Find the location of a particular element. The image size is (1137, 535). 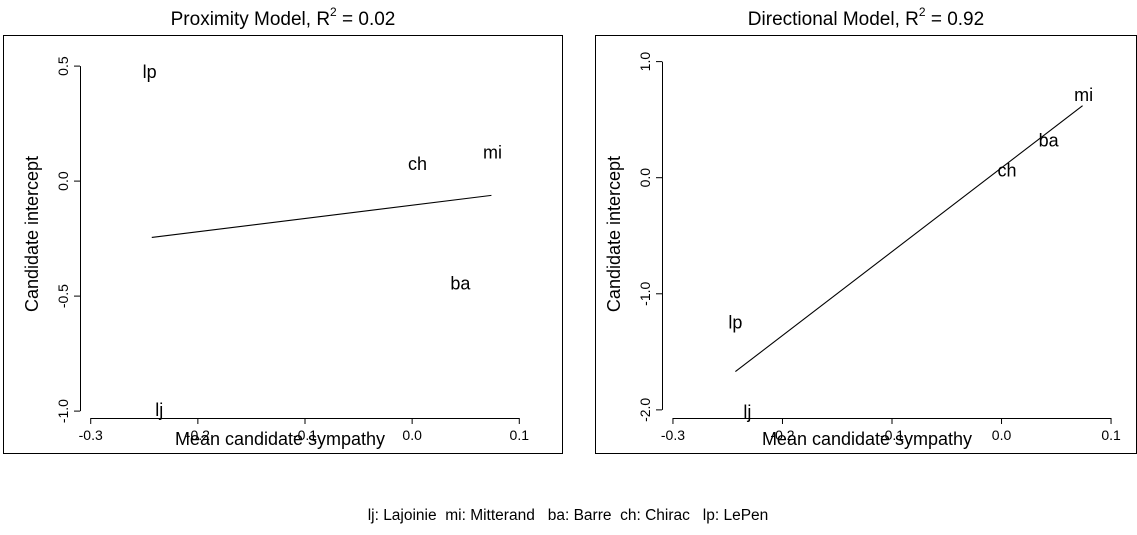

chart-title-text: Proximity Model, R is located at coordinates (250, 19).